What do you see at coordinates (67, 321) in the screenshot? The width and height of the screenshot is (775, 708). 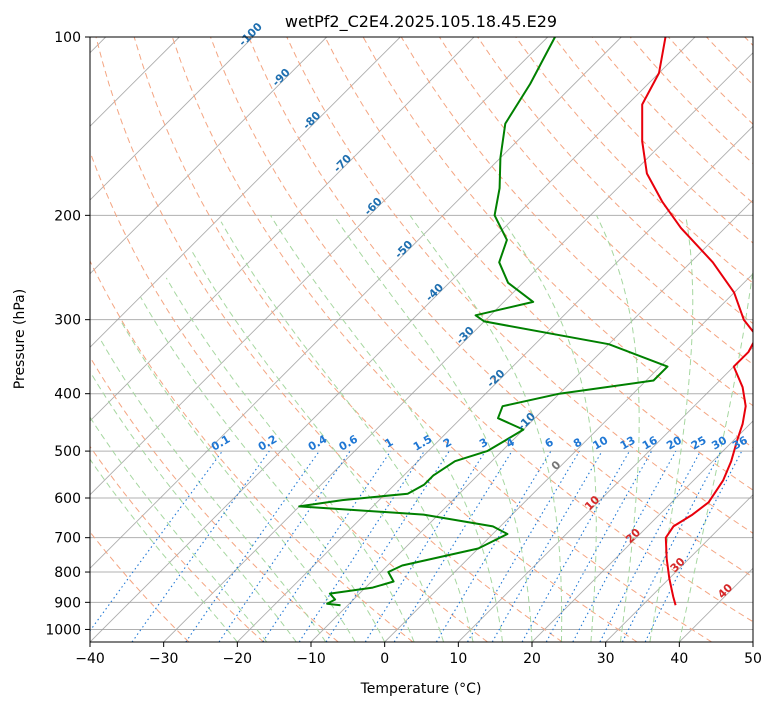 I see `y-tick-label: 300` at bounding box center [67, 321].